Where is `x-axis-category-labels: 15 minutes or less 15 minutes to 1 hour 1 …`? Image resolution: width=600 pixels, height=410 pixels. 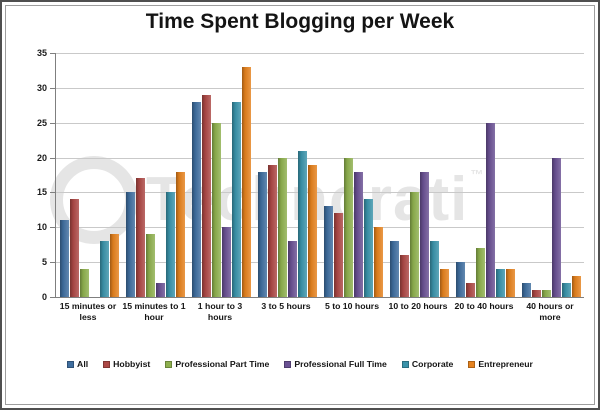 x-axis-category-labels: 15 minutes or less 15 minutes to 1 hour 1 … is located at coordinates (319, 312).